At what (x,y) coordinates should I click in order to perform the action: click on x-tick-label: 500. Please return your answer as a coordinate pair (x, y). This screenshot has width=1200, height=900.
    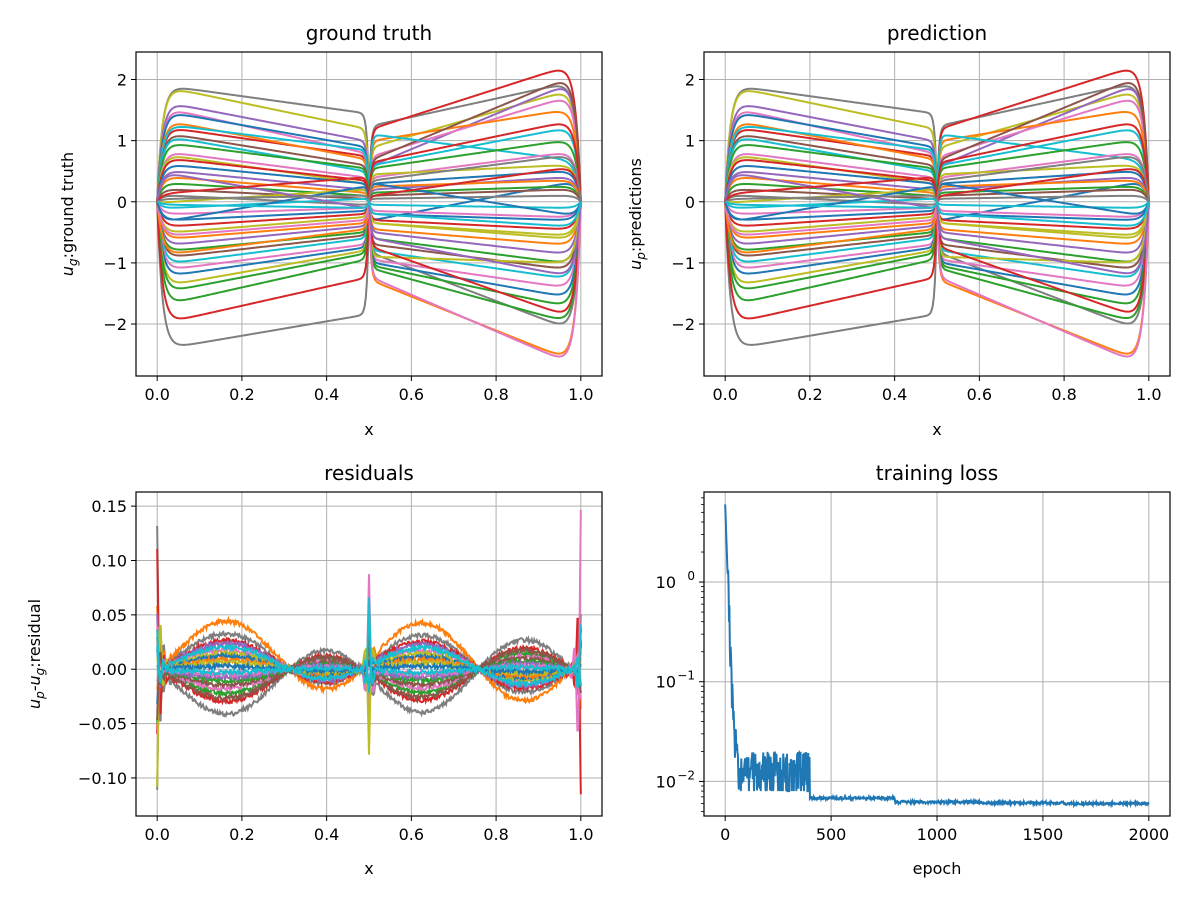
    Looking at the image, I should click on (831, 834).